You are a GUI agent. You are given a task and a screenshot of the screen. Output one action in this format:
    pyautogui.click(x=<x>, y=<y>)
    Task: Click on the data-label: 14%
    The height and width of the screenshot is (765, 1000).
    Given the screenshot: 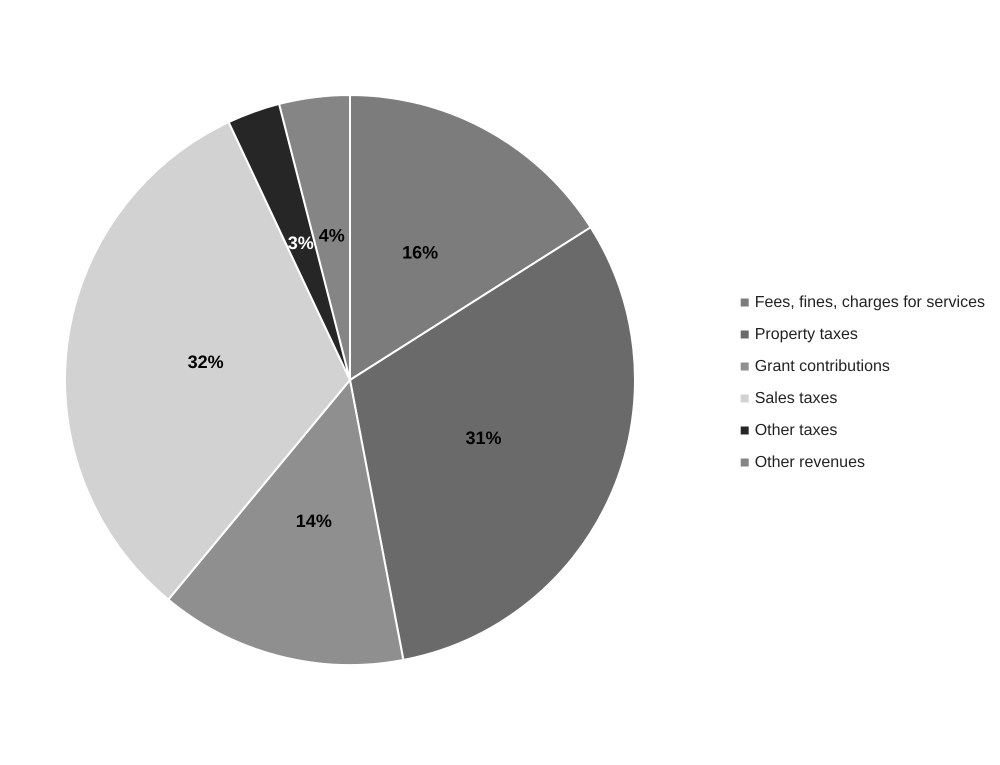 What is the action you would take?
    pyautogui.click(x=314, y=520)
    